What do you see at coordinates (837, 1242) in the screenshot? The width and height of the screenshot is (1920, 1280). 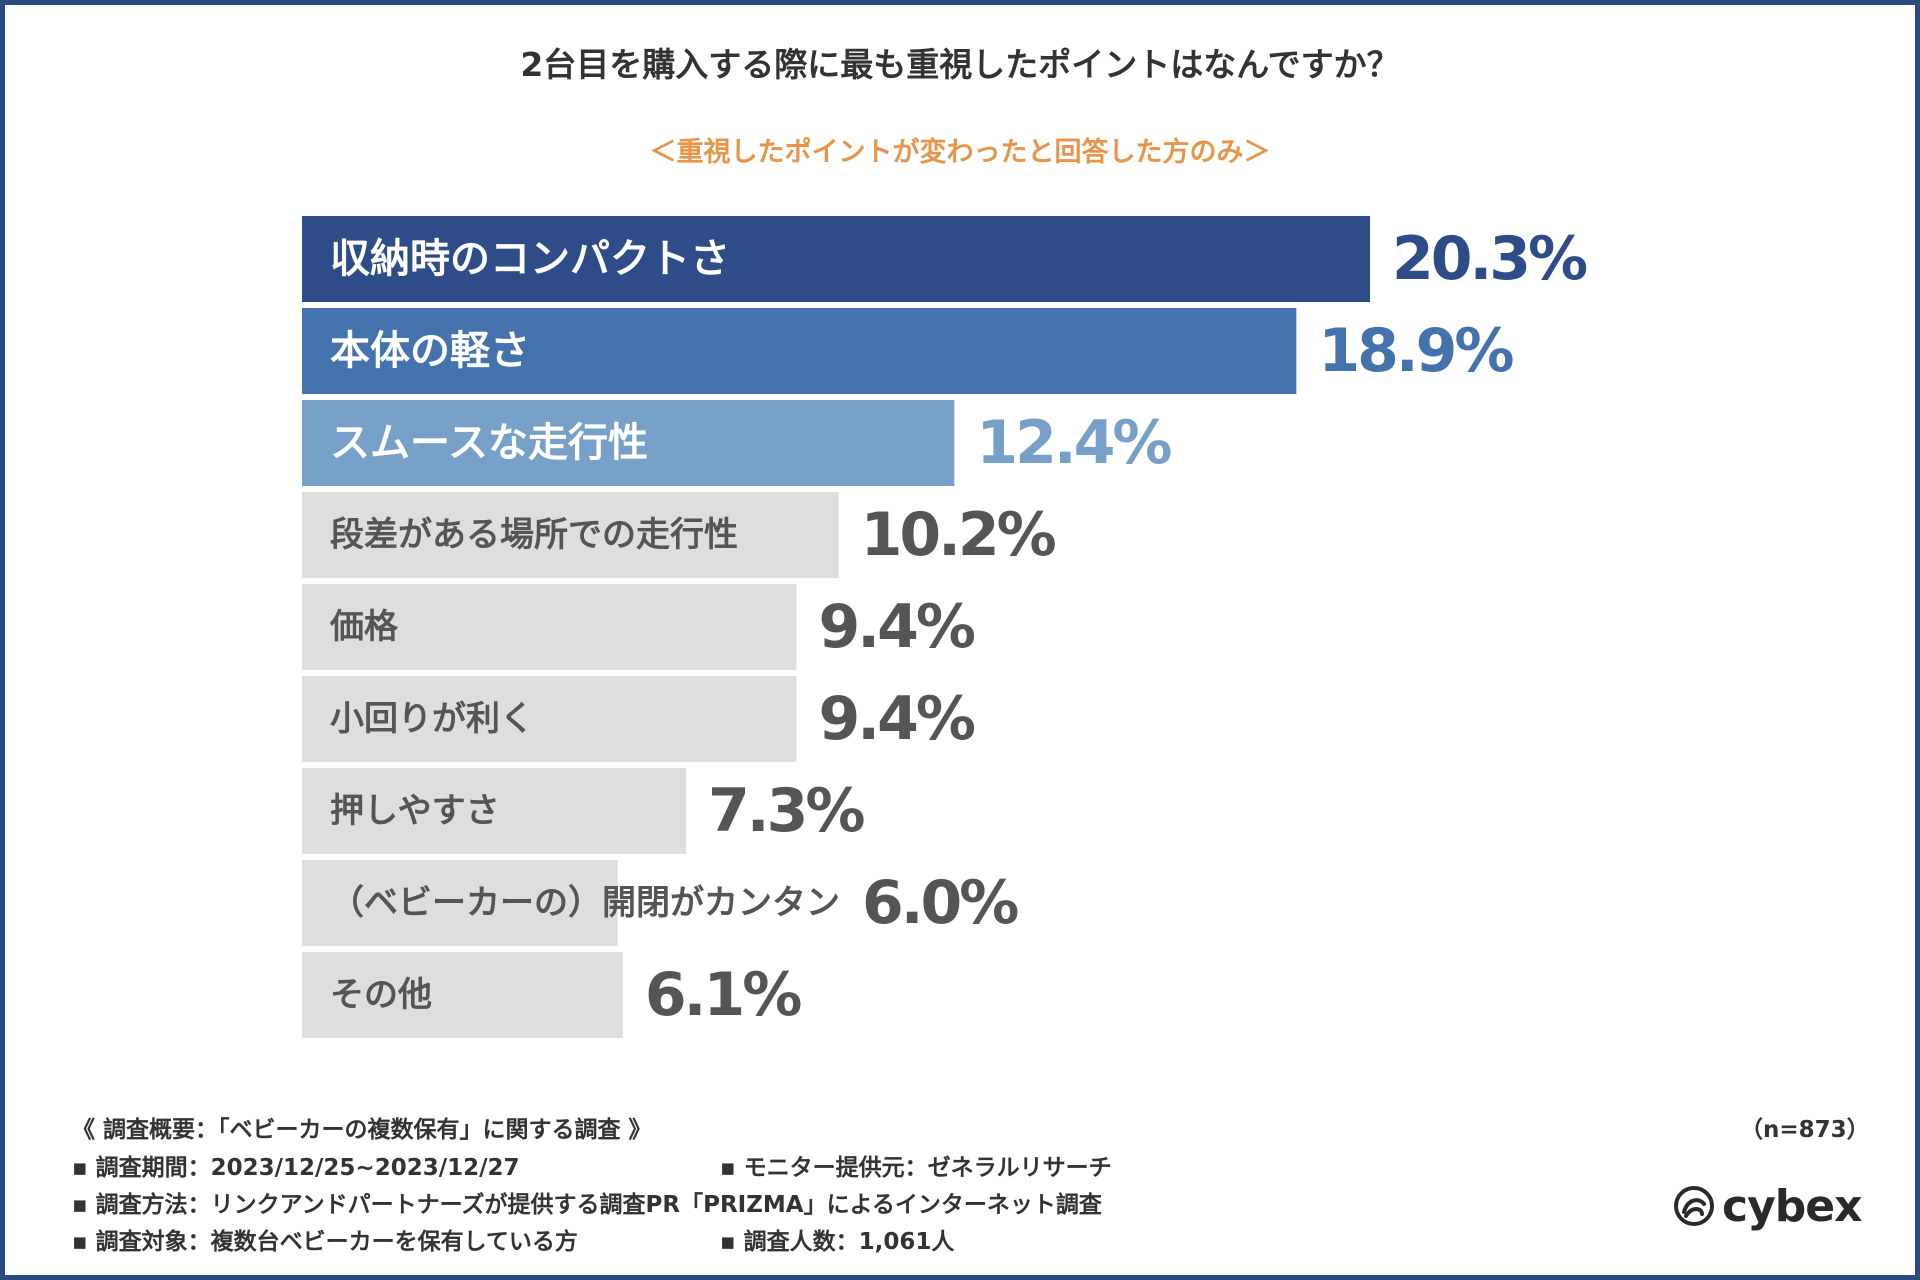 I see `footer-count: ▪ 調査人数：1,061人` at bounding box center [837, 1242].